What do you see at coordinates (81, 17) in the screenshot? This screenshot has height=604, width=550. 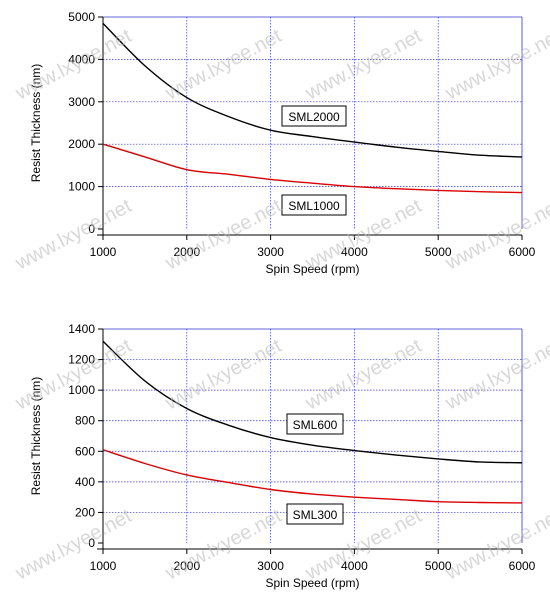 I see `y-tick-label: 5000` at bounding box center [81, 17].